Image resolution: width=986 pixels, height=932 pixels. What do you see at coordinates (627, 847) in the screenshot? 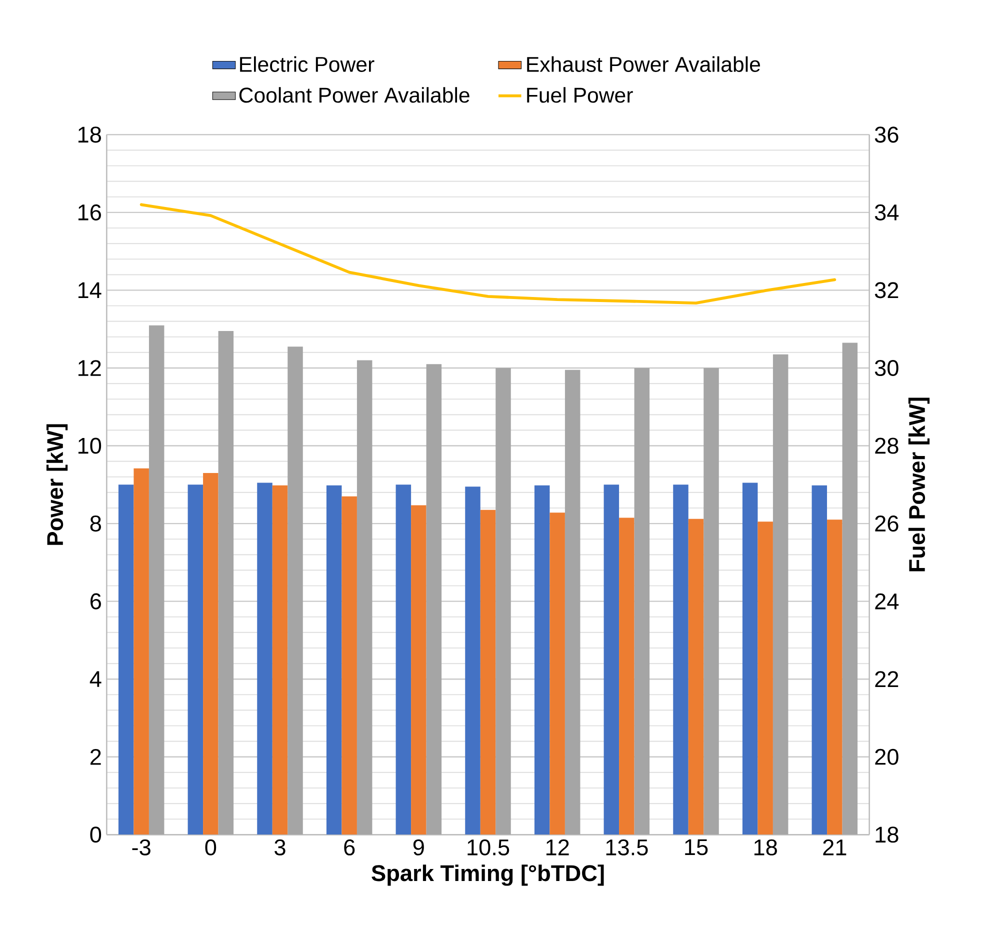
I see `x-tick-label: 13.5` at bounding box center [627, 847].